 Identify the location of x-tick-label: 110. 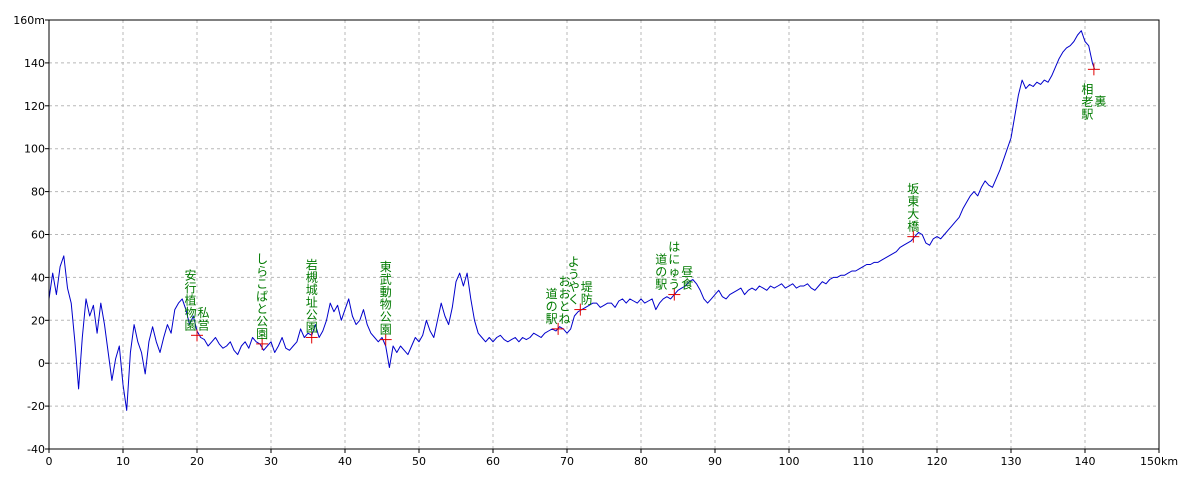
(863, 461).